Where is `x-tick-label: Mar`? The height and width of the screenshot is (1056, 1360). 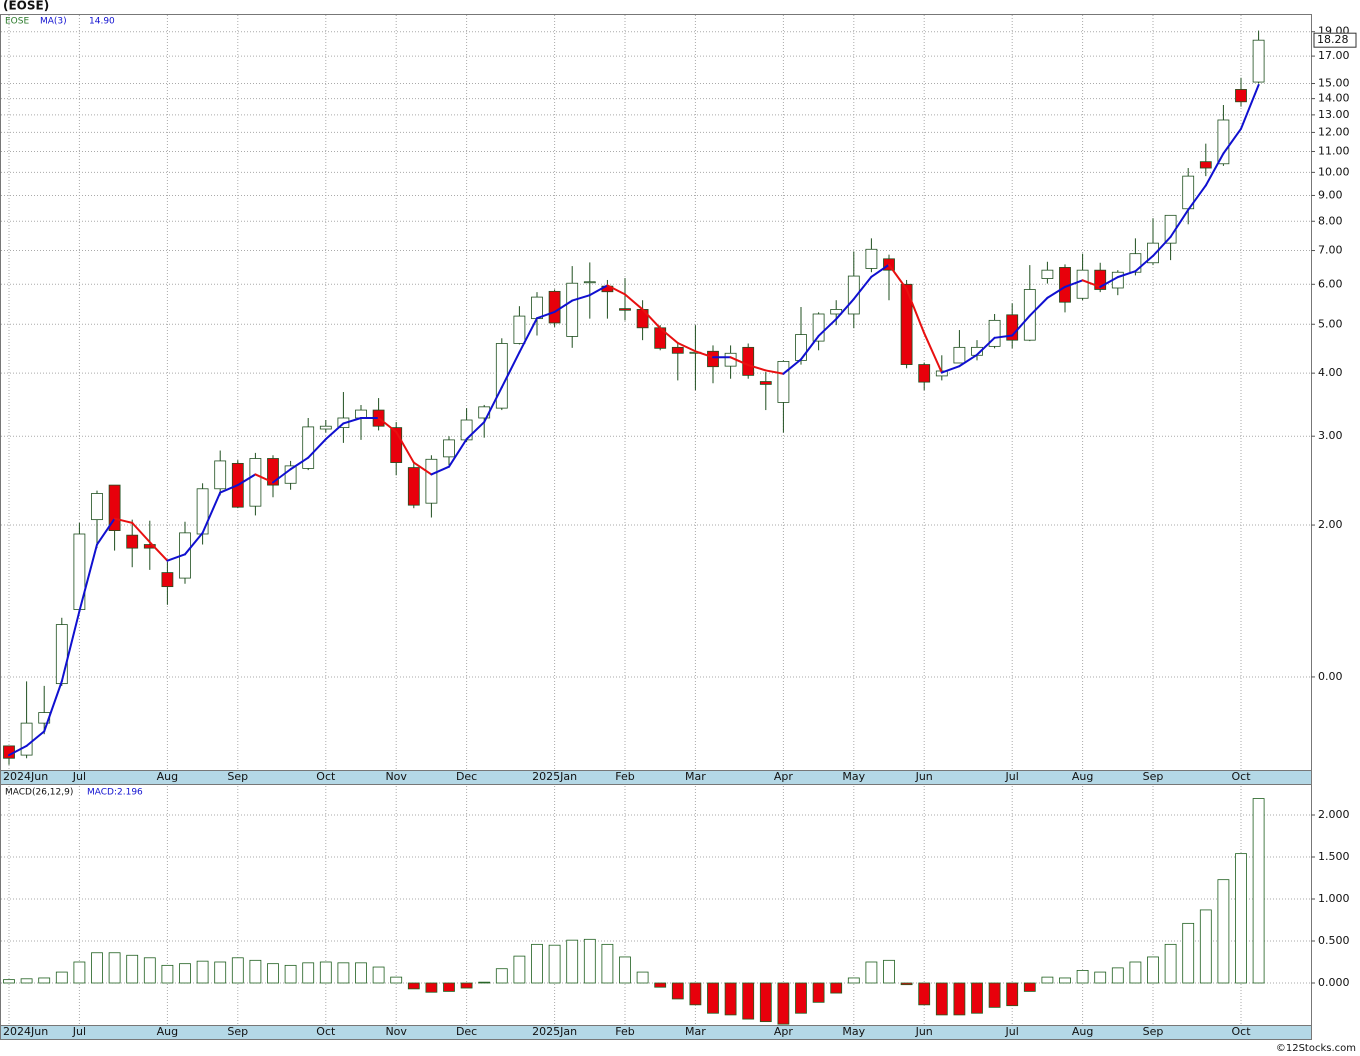
x-tick-label: Mar is located at coordinates (695, 776).